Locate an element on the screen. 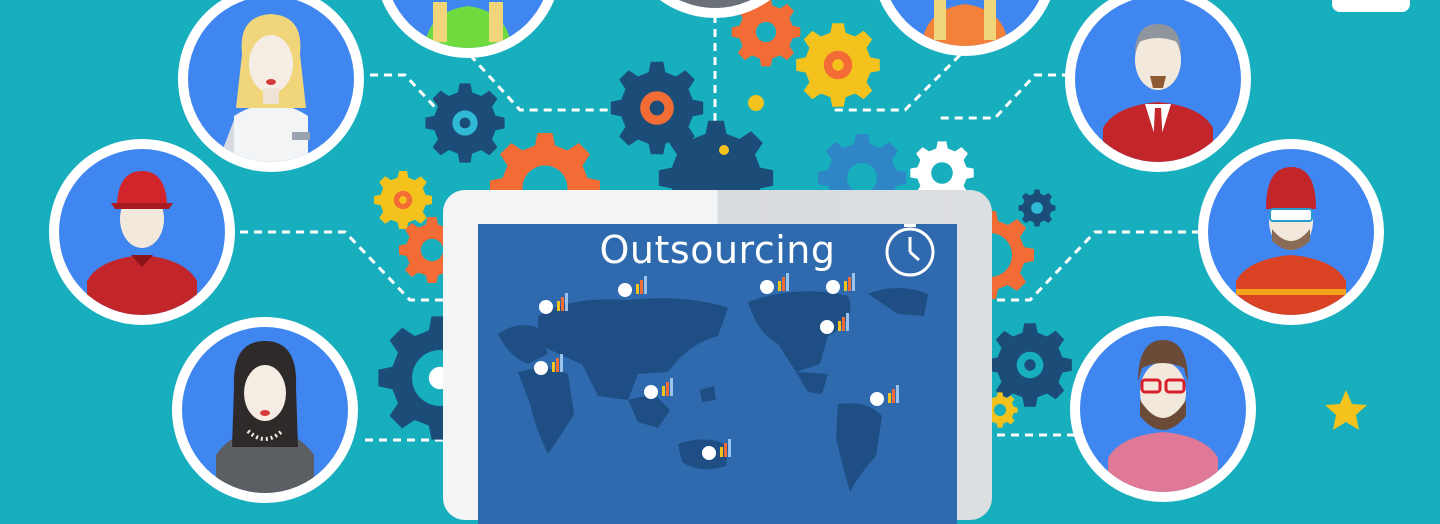 This screenshot has height=524, width=1440. clock-icon is located at coordinates (910, 250).